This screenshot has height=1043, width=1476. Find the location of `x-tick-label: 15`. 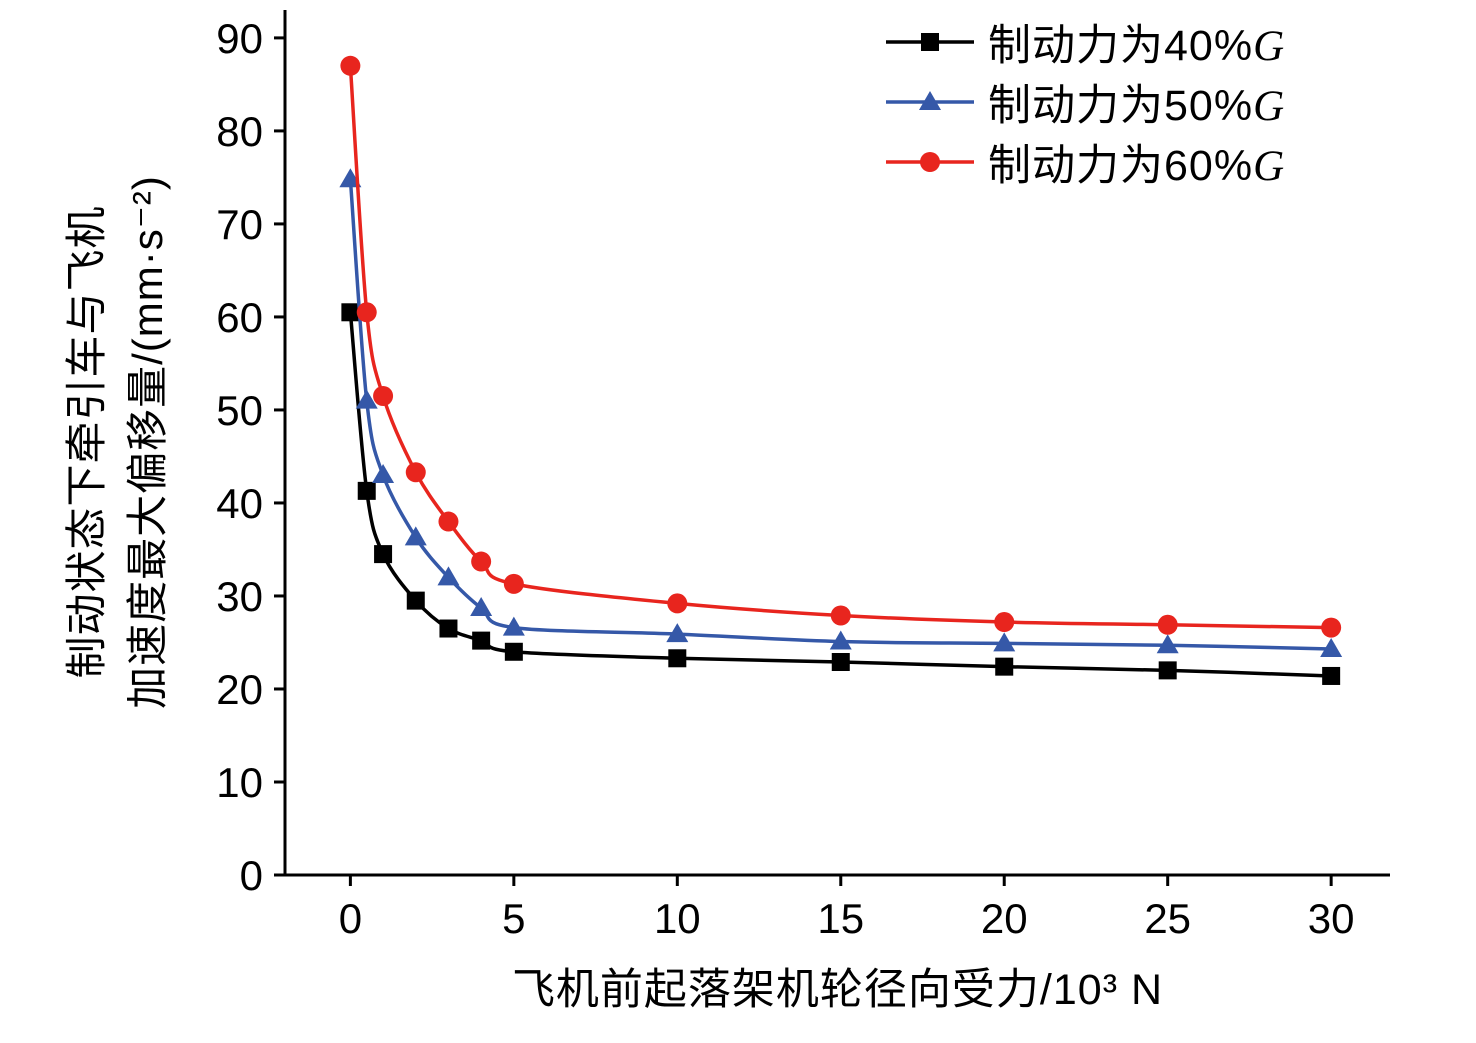

x-tick-label: 15 is located at coordinates (840, 918).